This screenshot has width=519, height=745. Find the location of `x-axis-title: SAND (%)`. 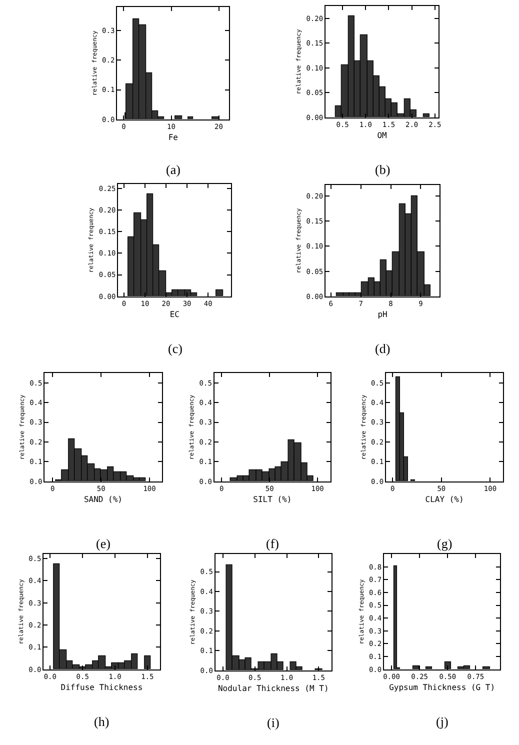

x-axis-title: SAND (%) is located at coordinates (103, 499).